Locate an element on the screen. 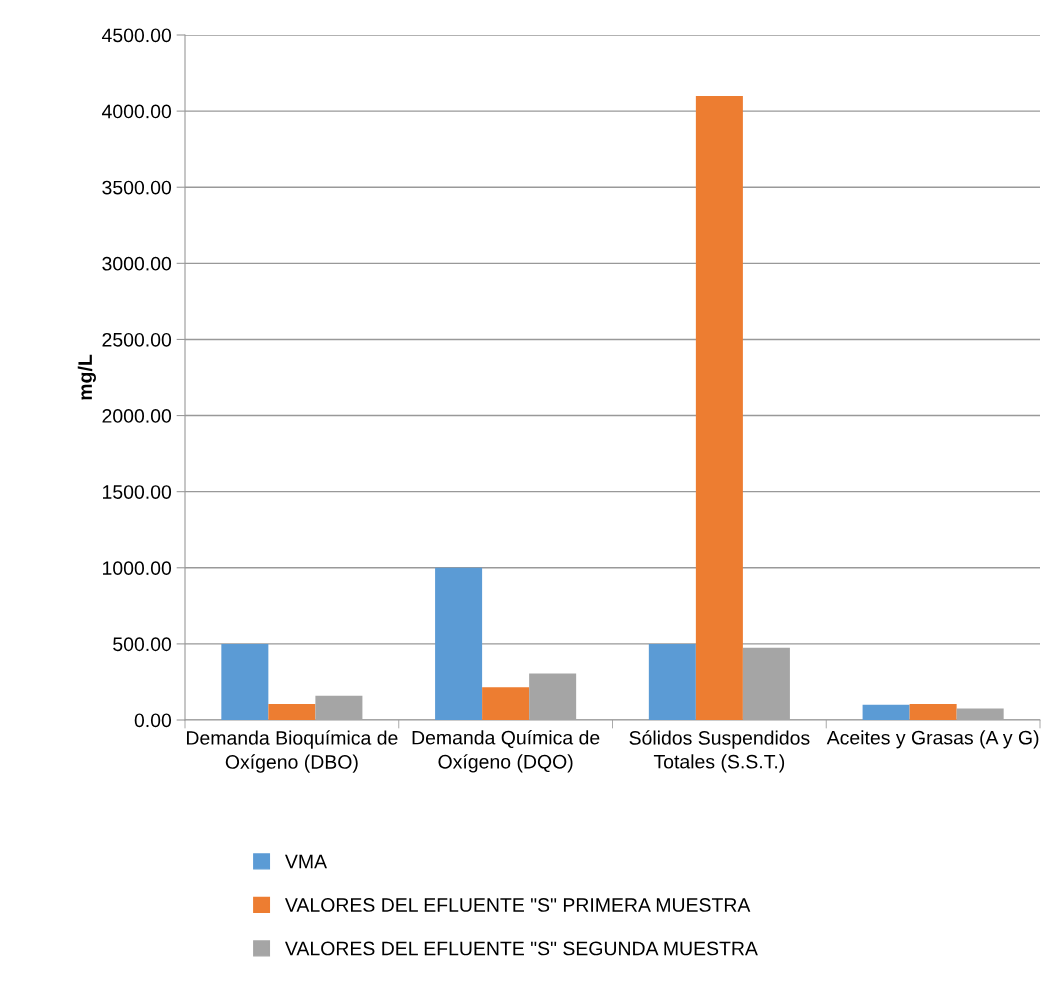  y-tick-label: 3000.00 is located at coordinates (137, 263).